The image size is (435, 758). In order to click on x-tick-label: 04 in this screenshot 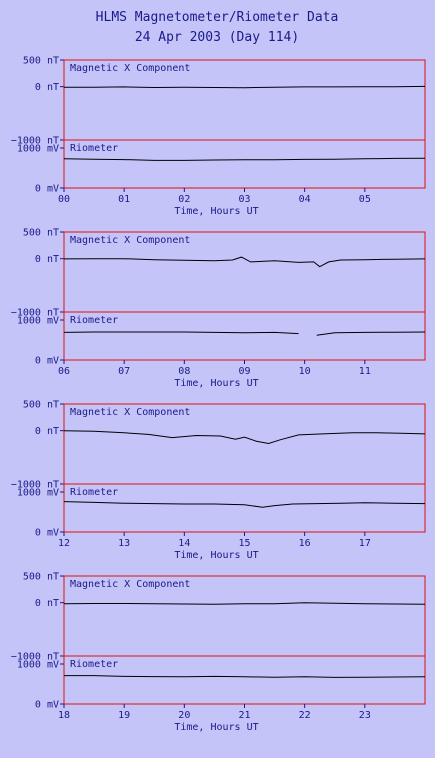, I will do `click(305, 199)`.